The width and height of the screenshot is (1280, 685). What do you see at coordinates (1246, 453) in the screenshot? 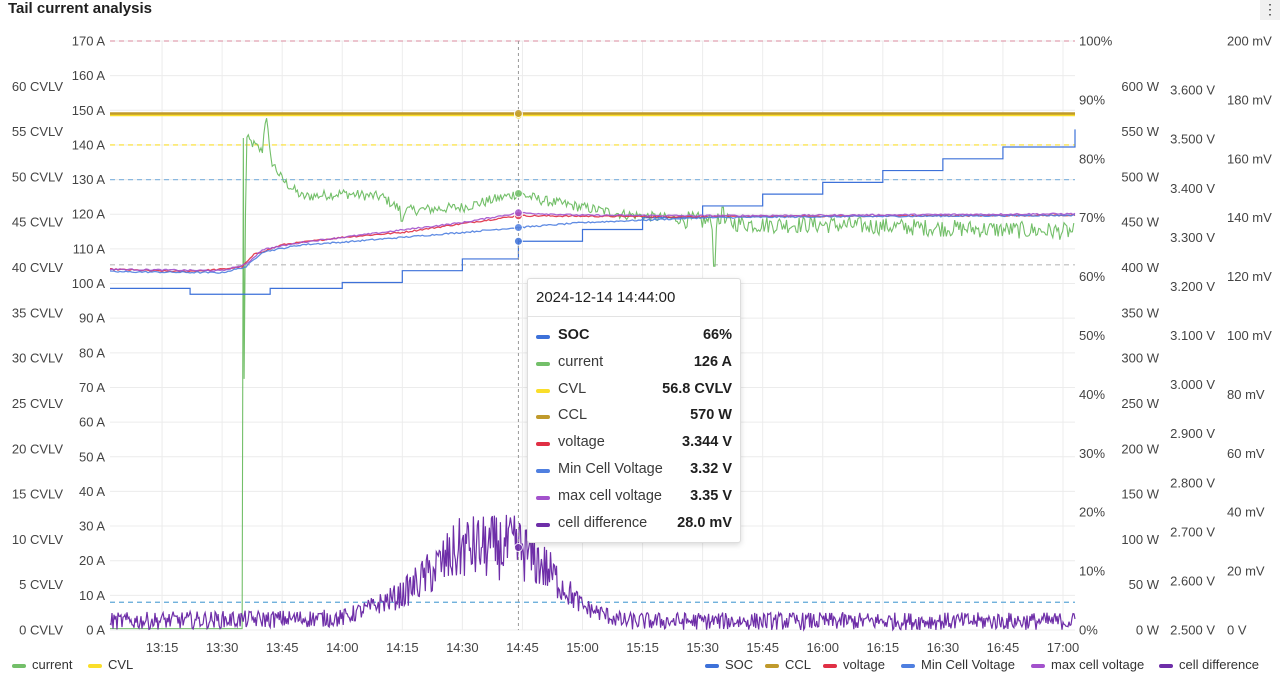
I see `mv-axis-label: 60 mV` at bounding box center [1246, 453].